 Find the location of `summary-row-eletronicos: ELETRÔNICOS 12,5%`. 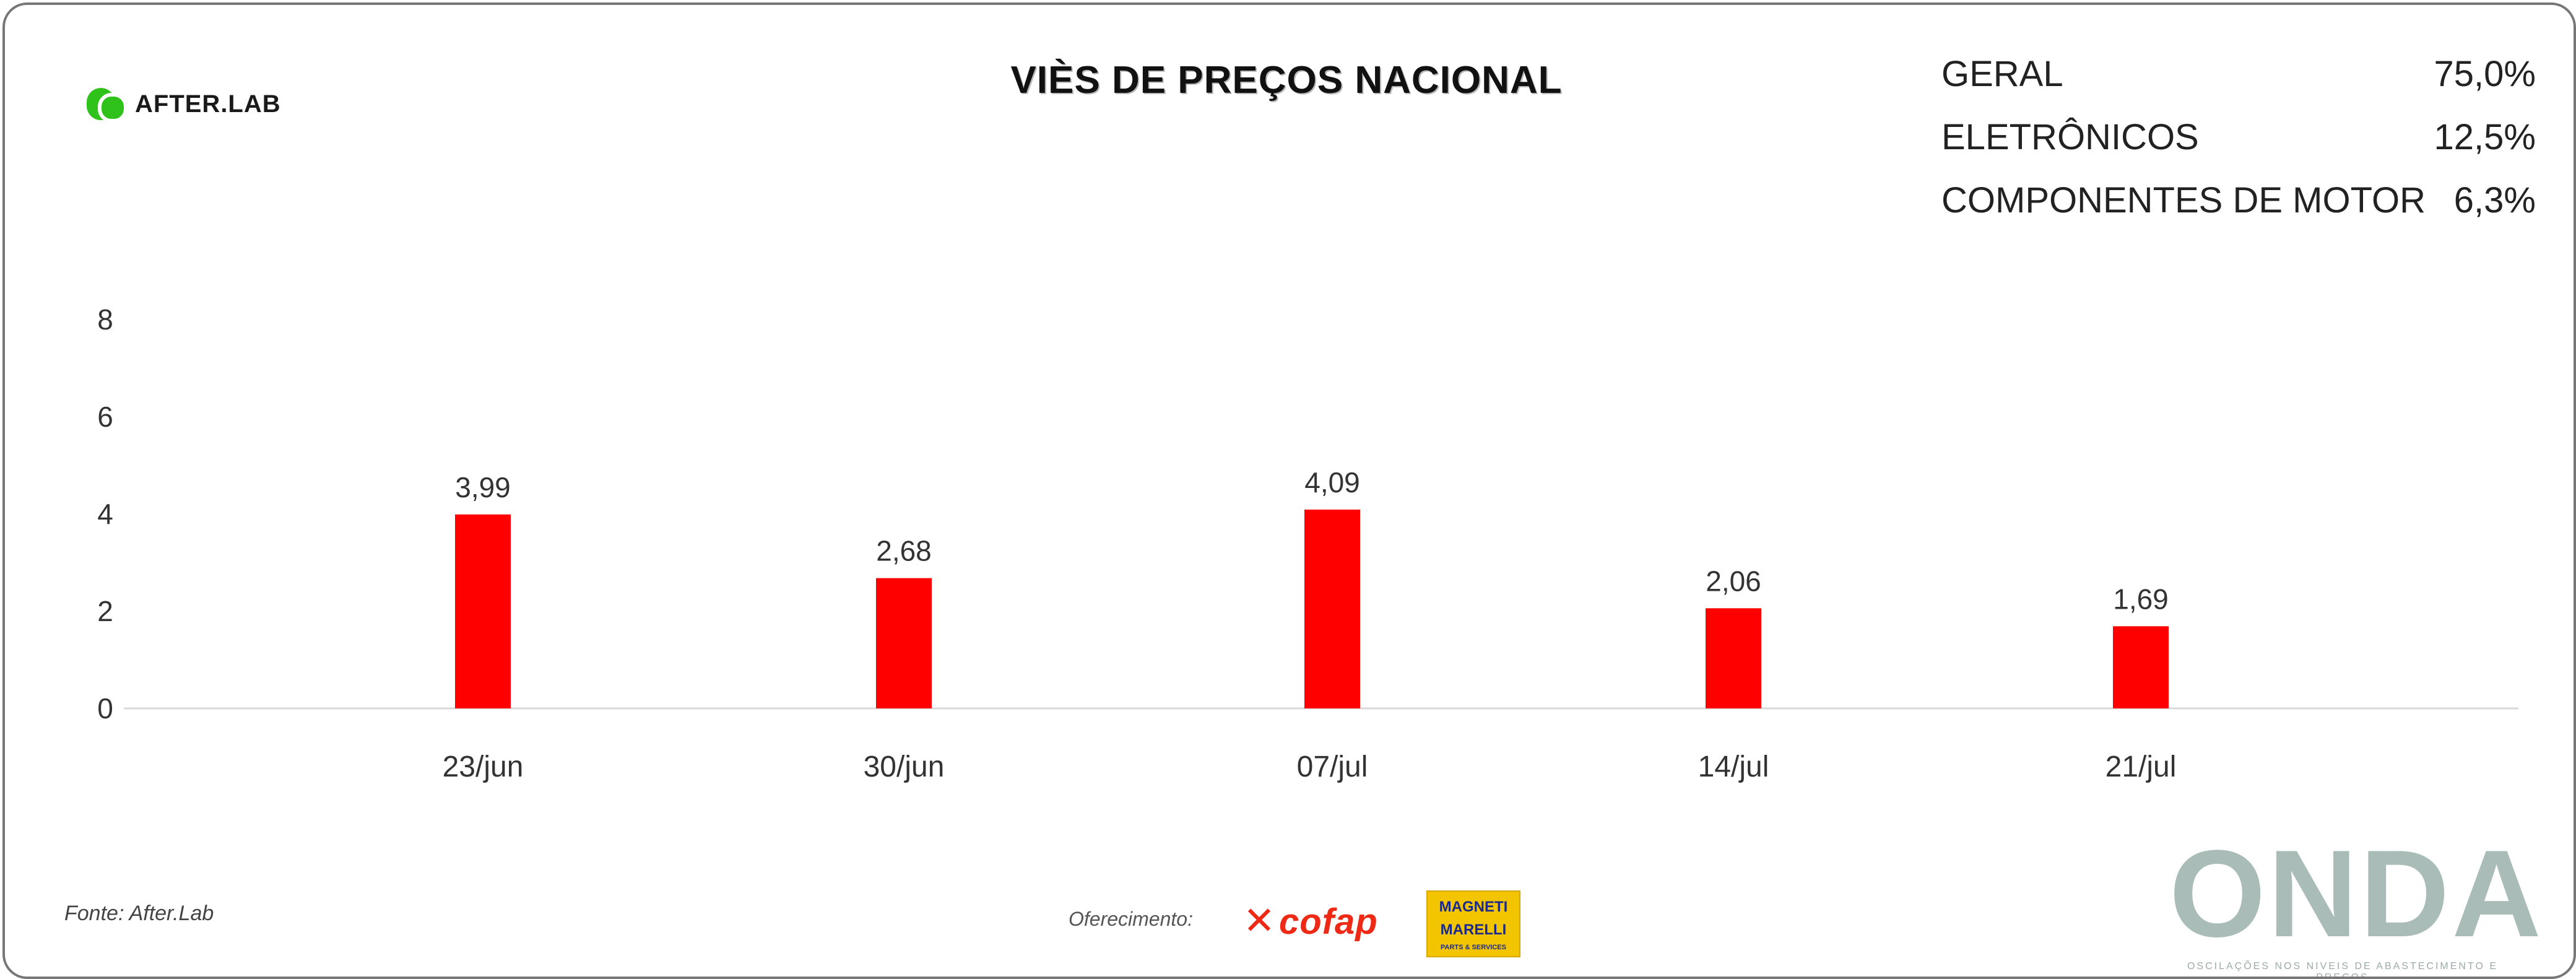

summary-row-eletronicos: ELETRÔNICOS 12,5% is located at coordinates (2238, 136).